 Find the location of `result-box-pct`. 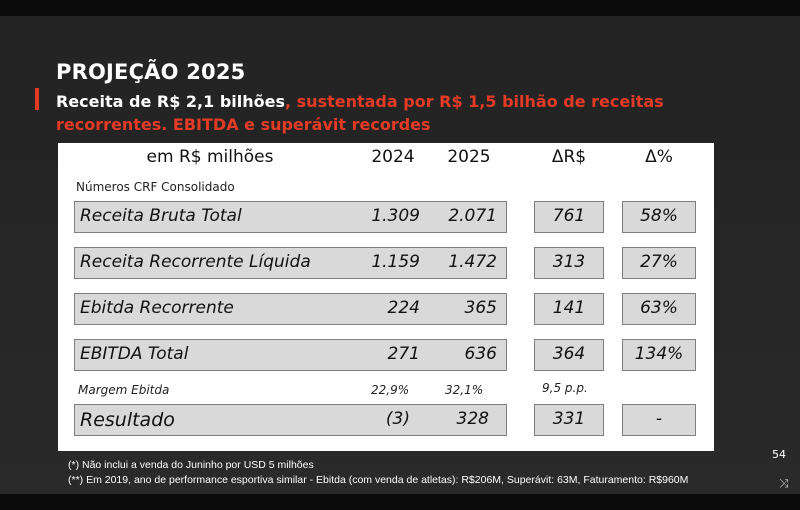

result-box-pct is located at coordinates (659, 420).